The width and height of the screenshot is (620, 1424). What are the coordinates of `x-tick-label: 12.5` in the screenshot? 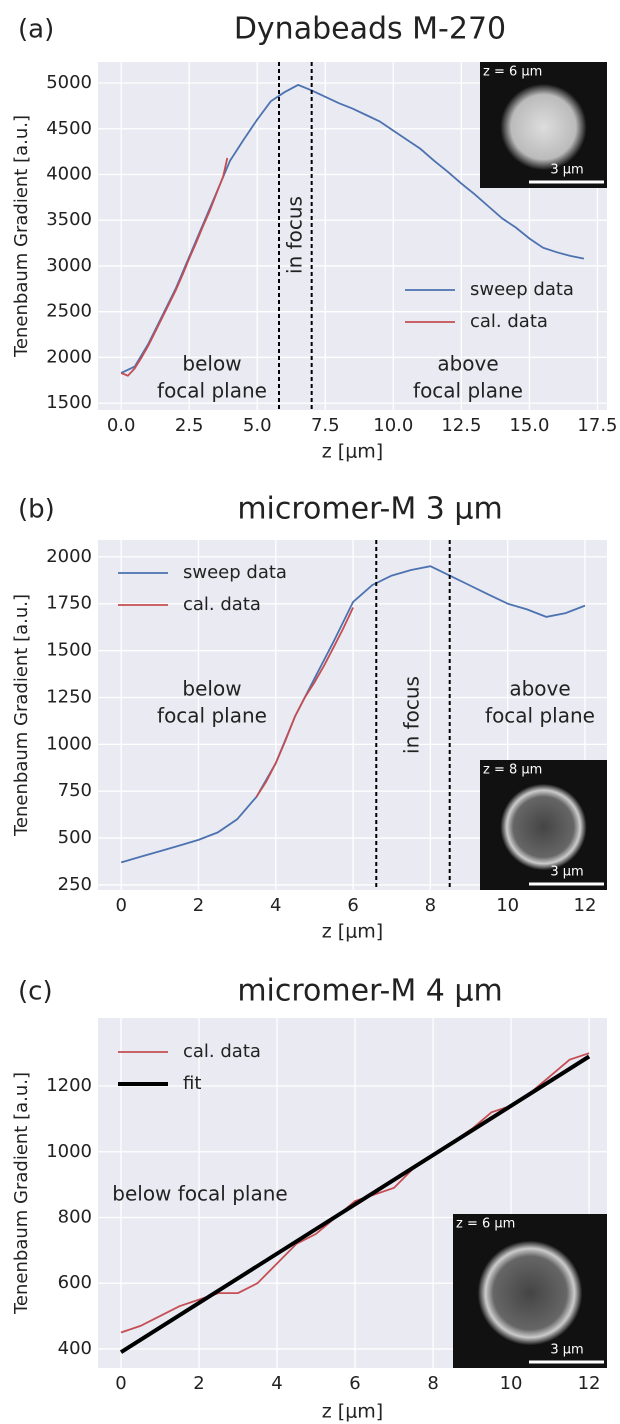 It's located at (461, 425).